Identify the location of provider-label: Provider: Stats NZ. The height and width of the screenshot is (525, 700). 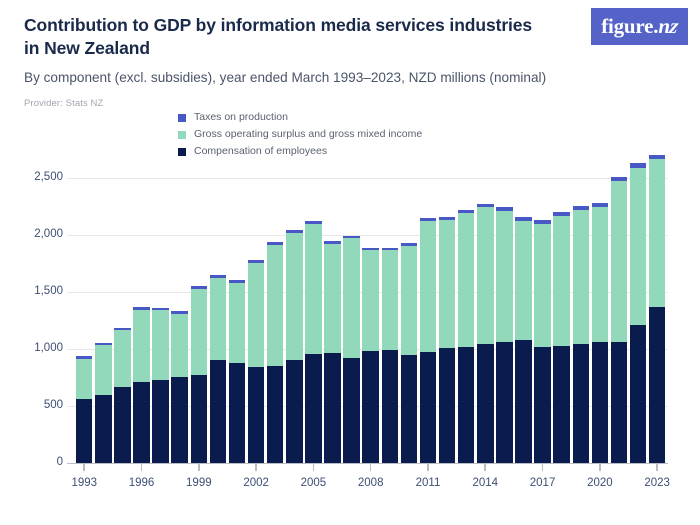
(64, 103).